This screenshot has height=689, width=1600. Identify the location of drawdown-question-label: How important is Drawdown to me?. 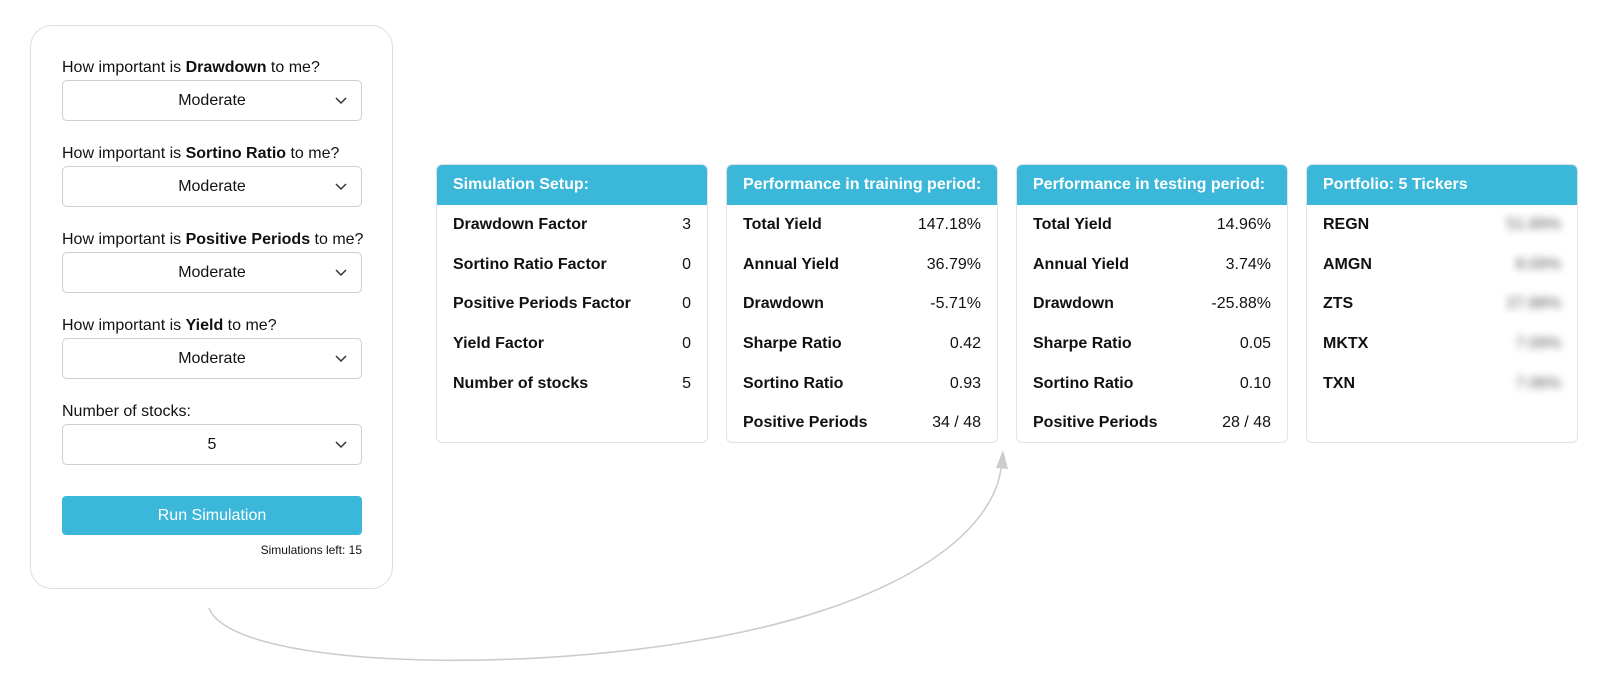
(191, 67).